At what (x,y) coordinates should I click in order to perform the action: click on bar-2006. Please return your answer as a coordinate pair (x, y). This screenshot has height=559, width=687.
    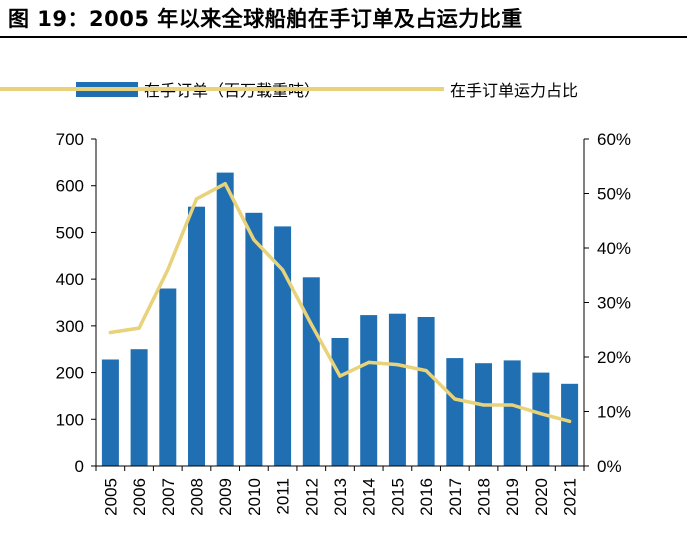
    Looking at the image, I should click on (139, 407).